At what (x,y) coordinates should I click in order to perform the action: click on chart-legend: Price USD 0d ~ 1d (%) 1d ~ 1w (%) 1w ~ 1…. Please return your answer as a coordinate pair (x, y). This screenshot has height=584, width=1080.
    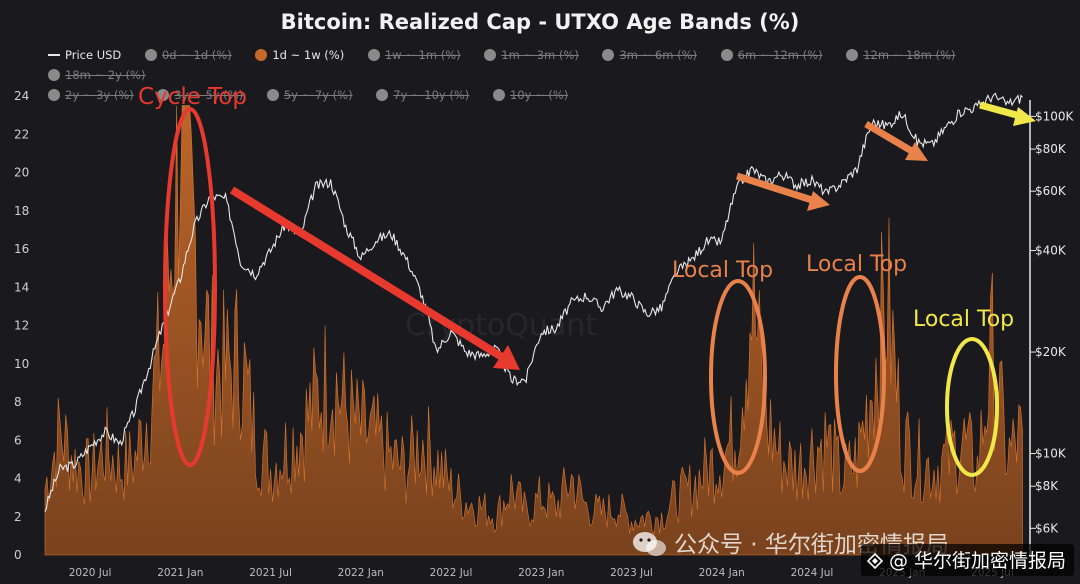
    Looking at the image, I should click on (548, 75).